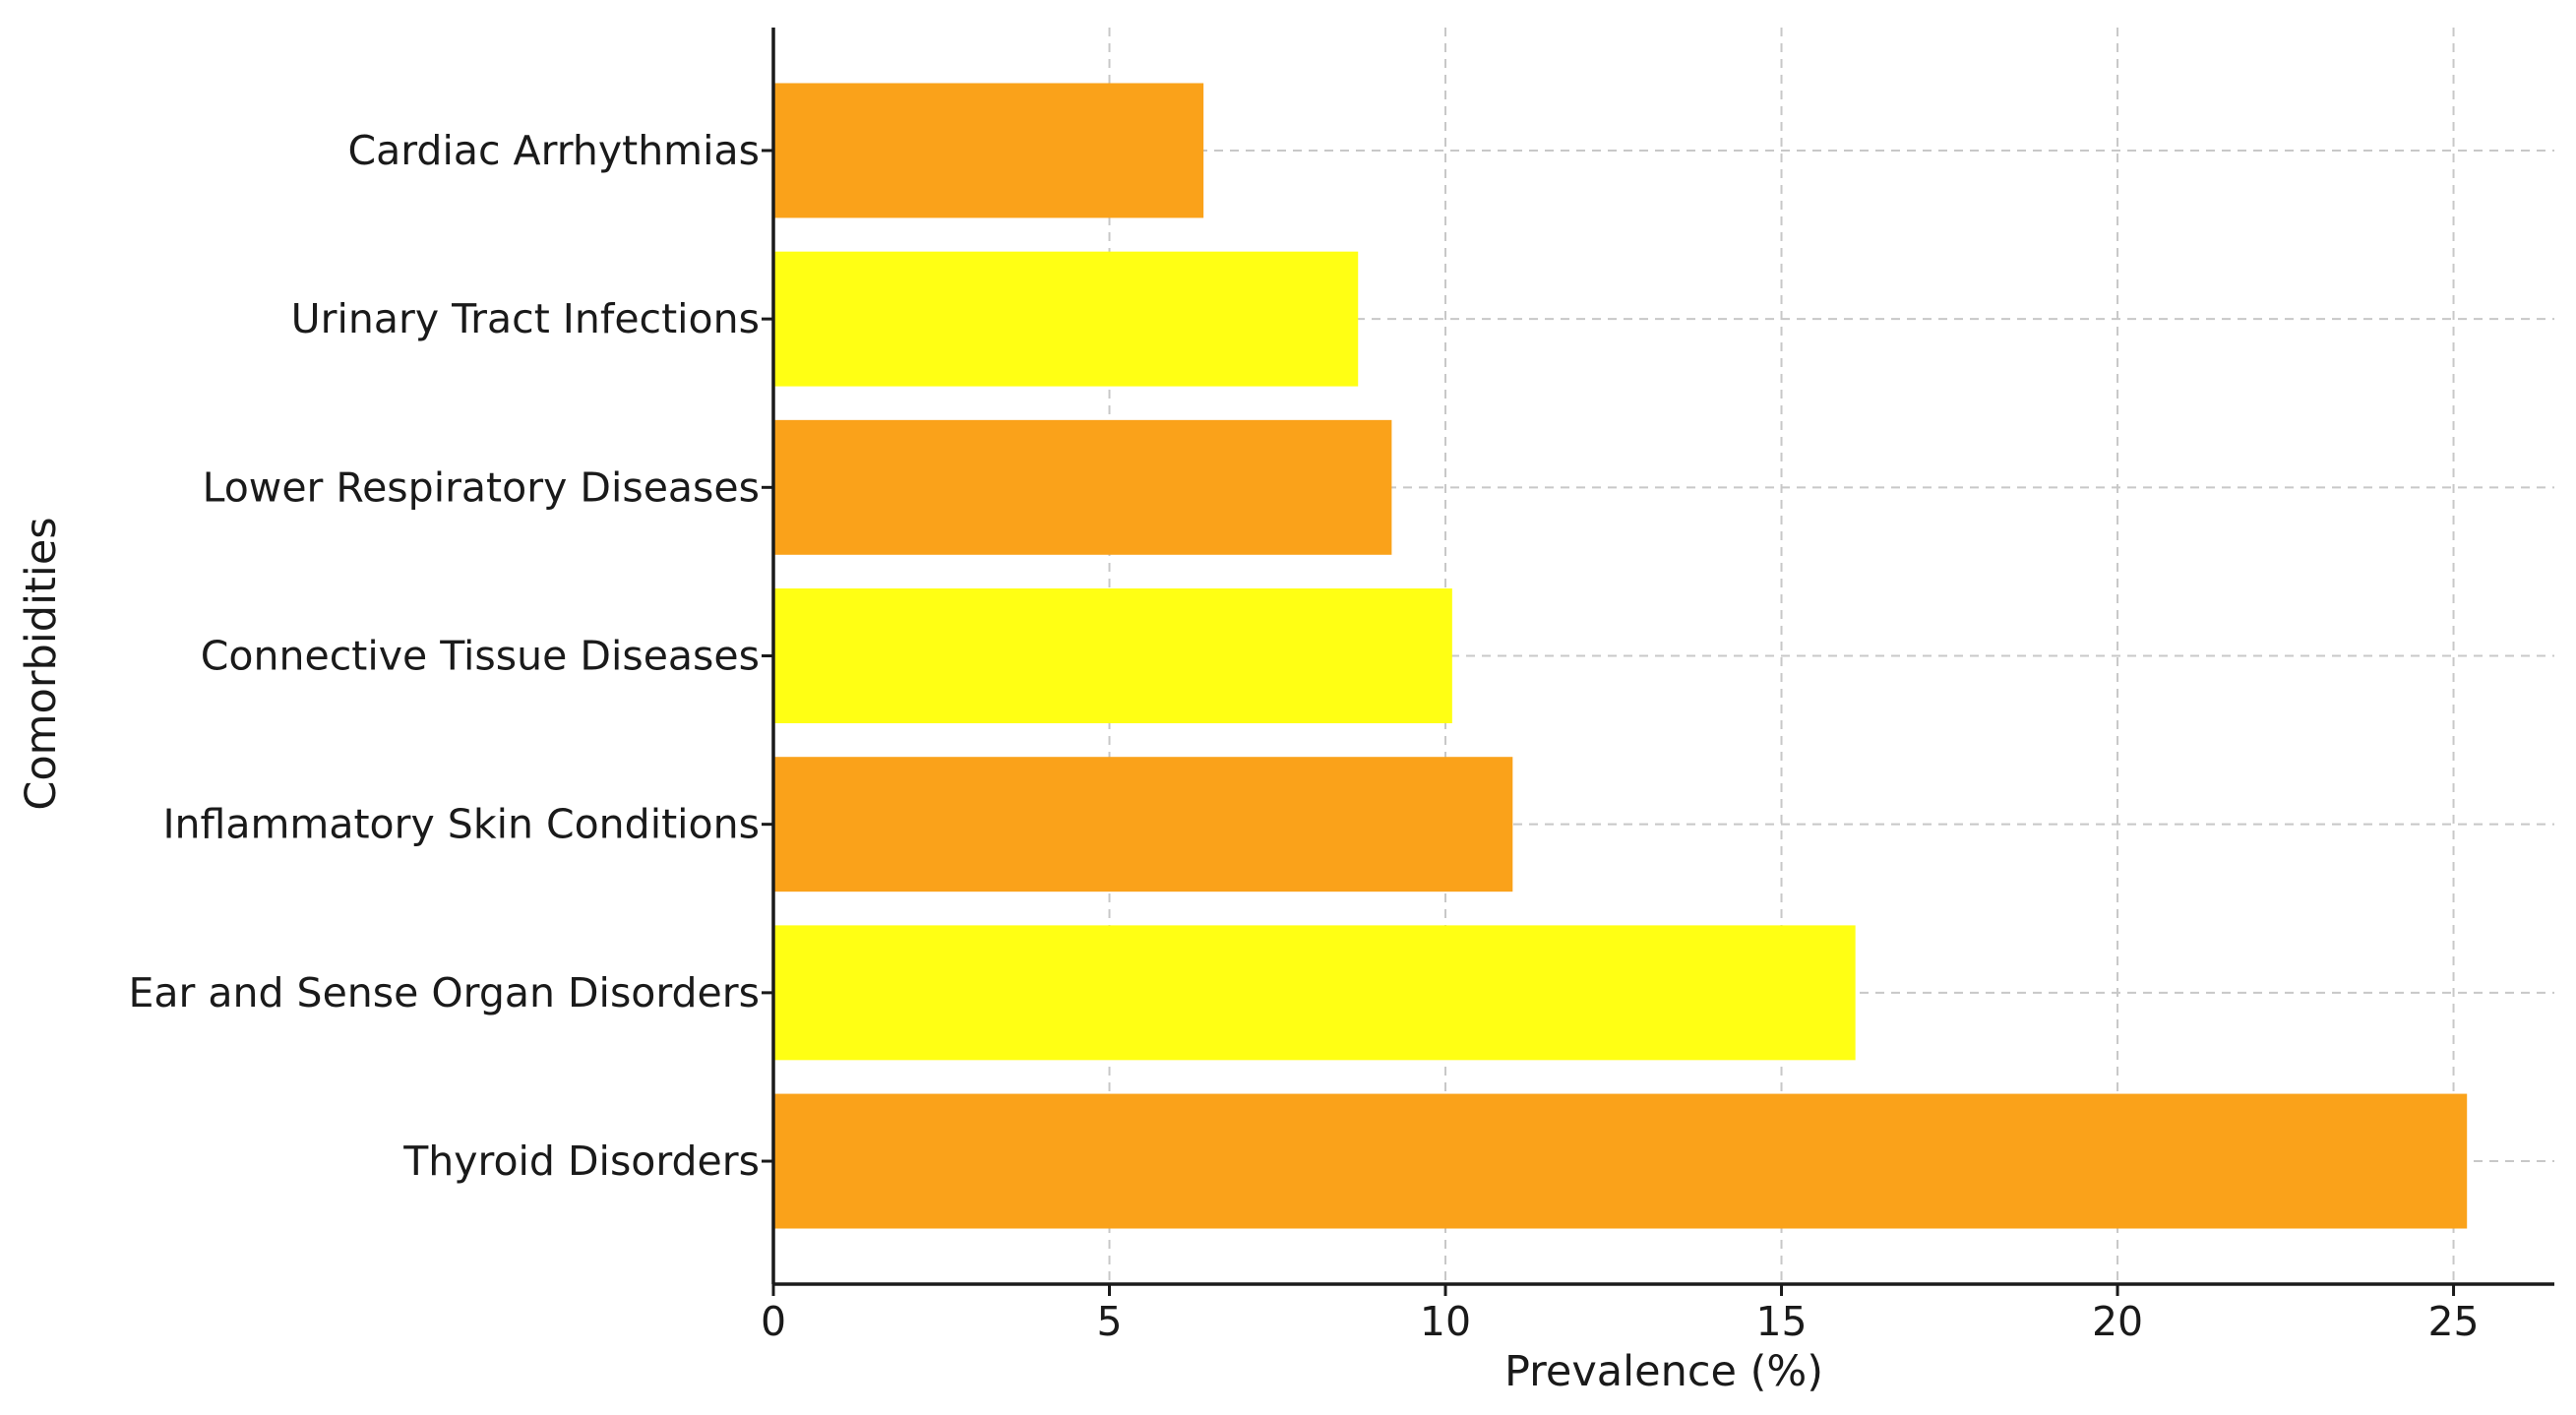  What do you see at coordinates (2117, 1321) in the screenshot?
I see `x-tick-label: 20` at bounding box center [2117, 1321].